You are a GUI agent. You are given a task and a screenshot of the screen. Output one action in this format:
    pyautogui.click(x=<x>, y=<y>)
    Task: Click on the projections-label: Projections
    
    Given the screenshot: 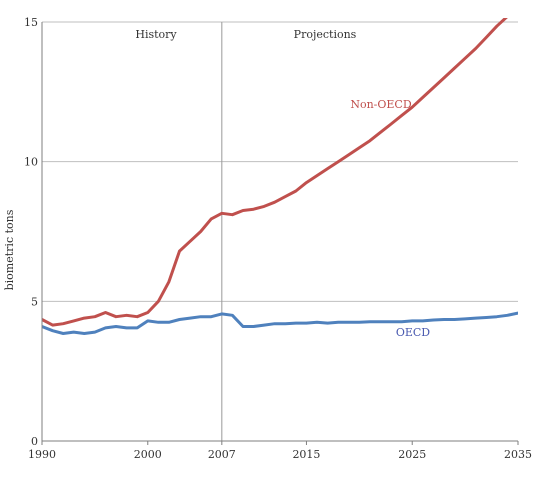 What is the action you would take?
    pyautogui.click(x=325, y=34)
    